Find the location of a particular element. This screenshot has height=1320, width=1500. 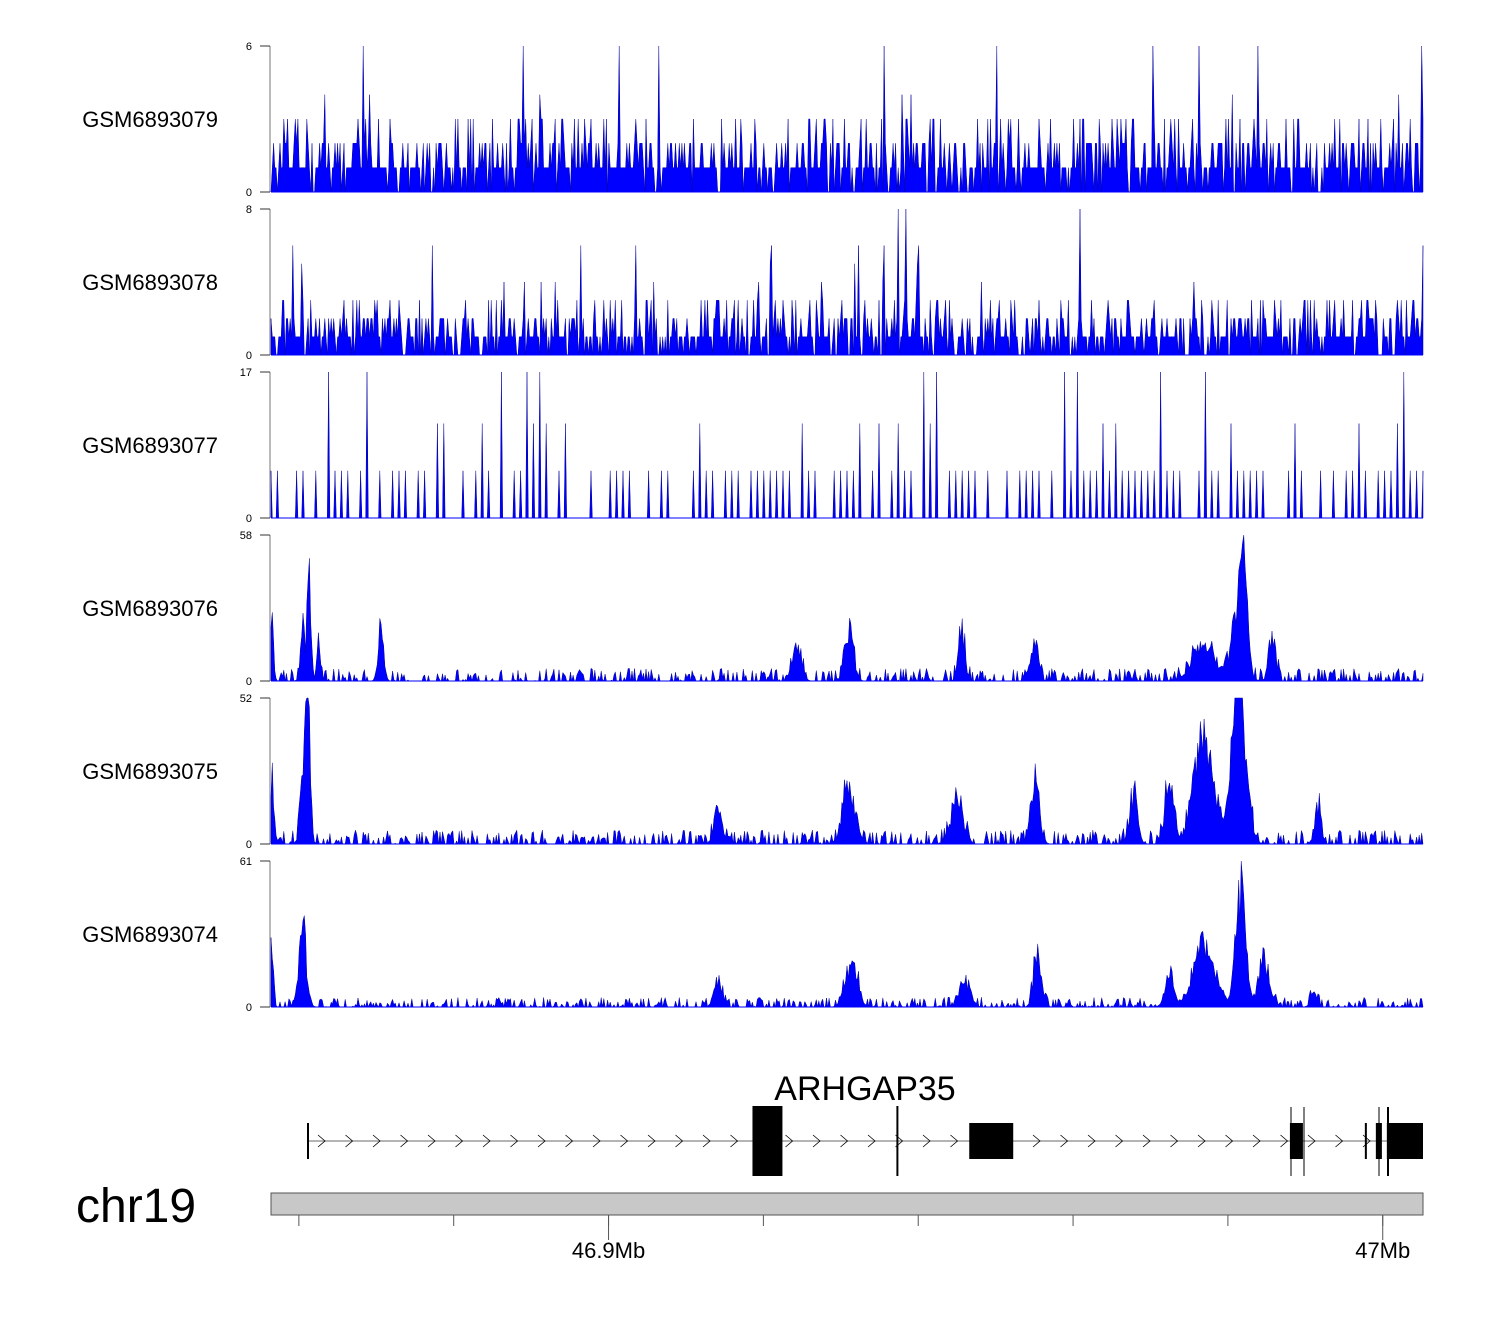

gene-track: ARHGAP35 is located at coordinates (865, 1123).